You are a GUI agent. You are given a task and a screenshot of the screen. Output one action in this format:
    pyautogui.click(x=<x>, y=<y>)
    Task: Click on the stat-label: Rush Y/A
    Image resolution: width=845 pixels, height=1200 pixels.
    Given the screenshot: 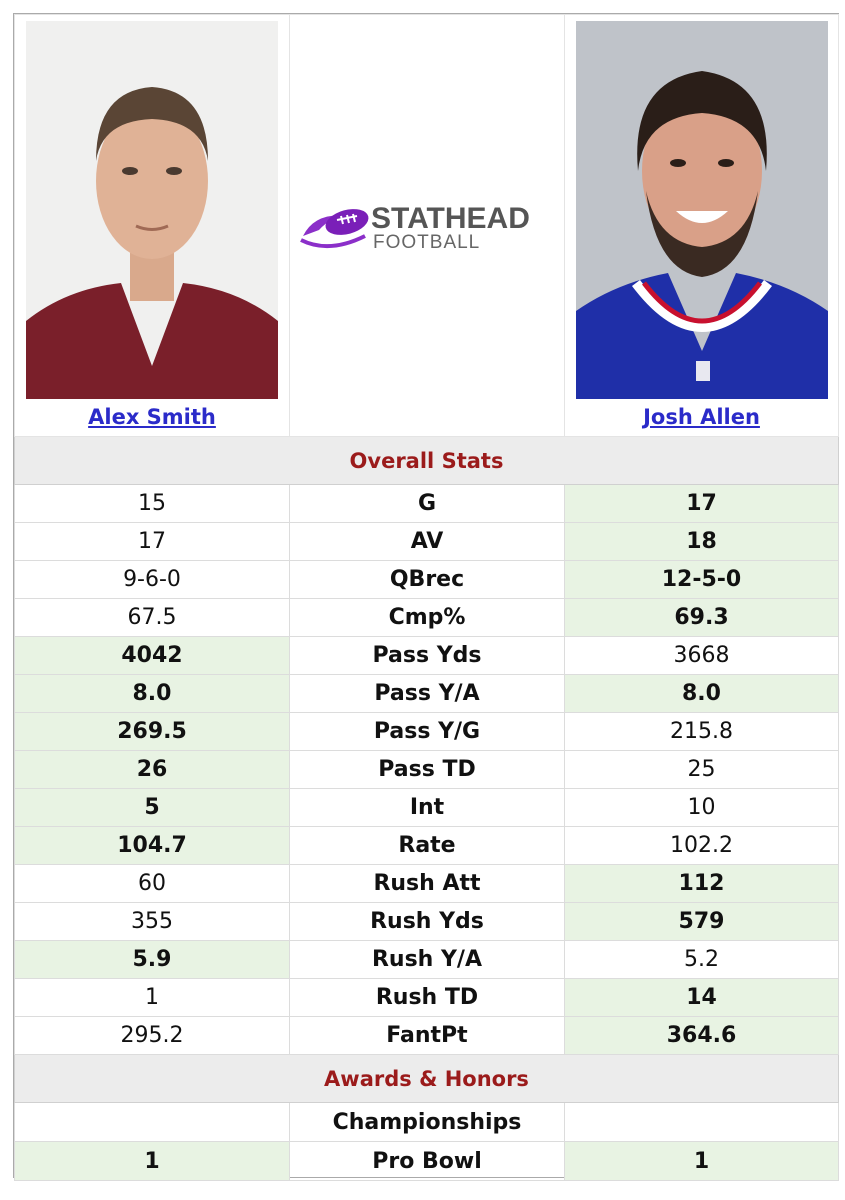 What is the action you would take?
    pyautogui.click(x=427, y=959)
    